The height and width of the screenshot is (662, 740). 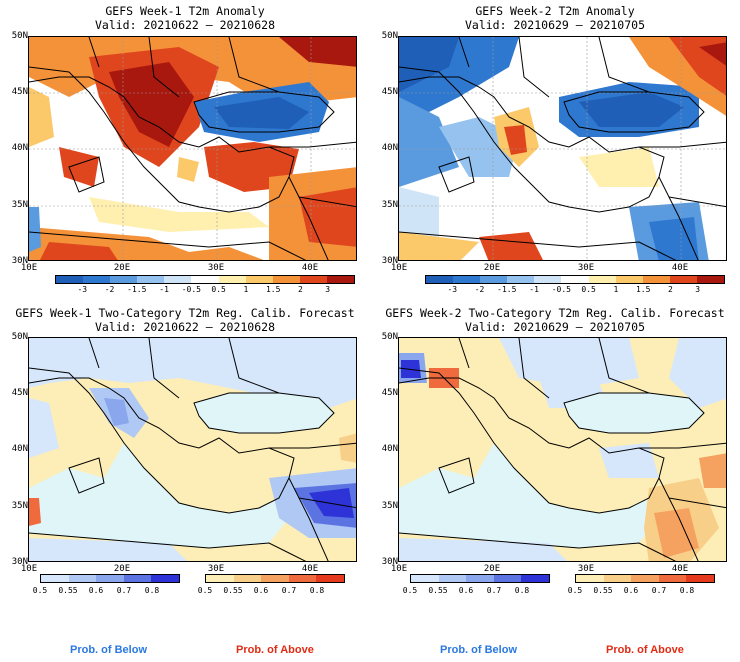 What do you see at coordinates (185, 11) in the screenshot?
I see `panel-title: GEFS Week-1 T2m Anomaly` at bounding box center [185, 11].